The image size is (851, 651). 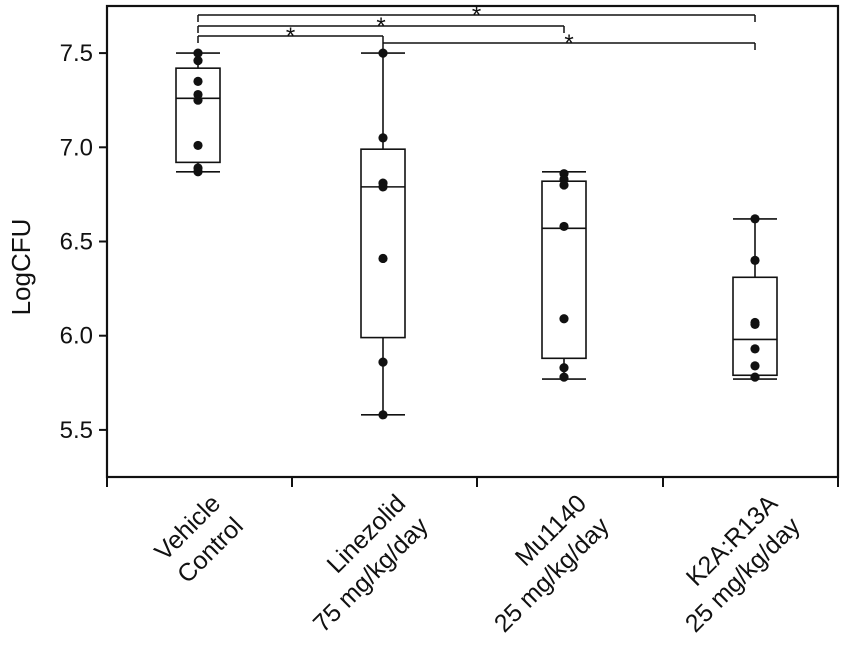 What do you see at coordinates (76, 53) in the screenshot?
I see `y-tick-label: 7.5` at bounding box center [76, 53].